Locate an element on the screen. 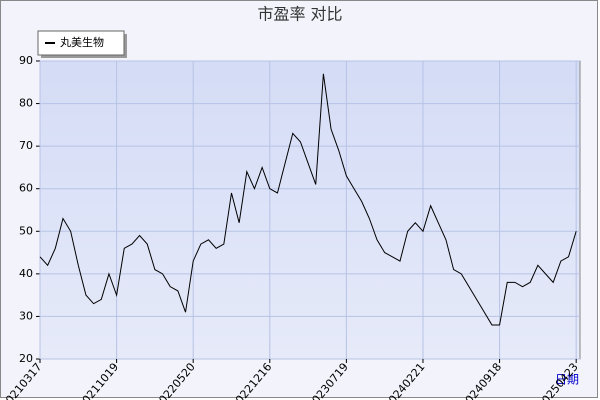 The width and height of the screenshot is (600, 400). y-tick-label: 90 is located at coordinates (26, 60).